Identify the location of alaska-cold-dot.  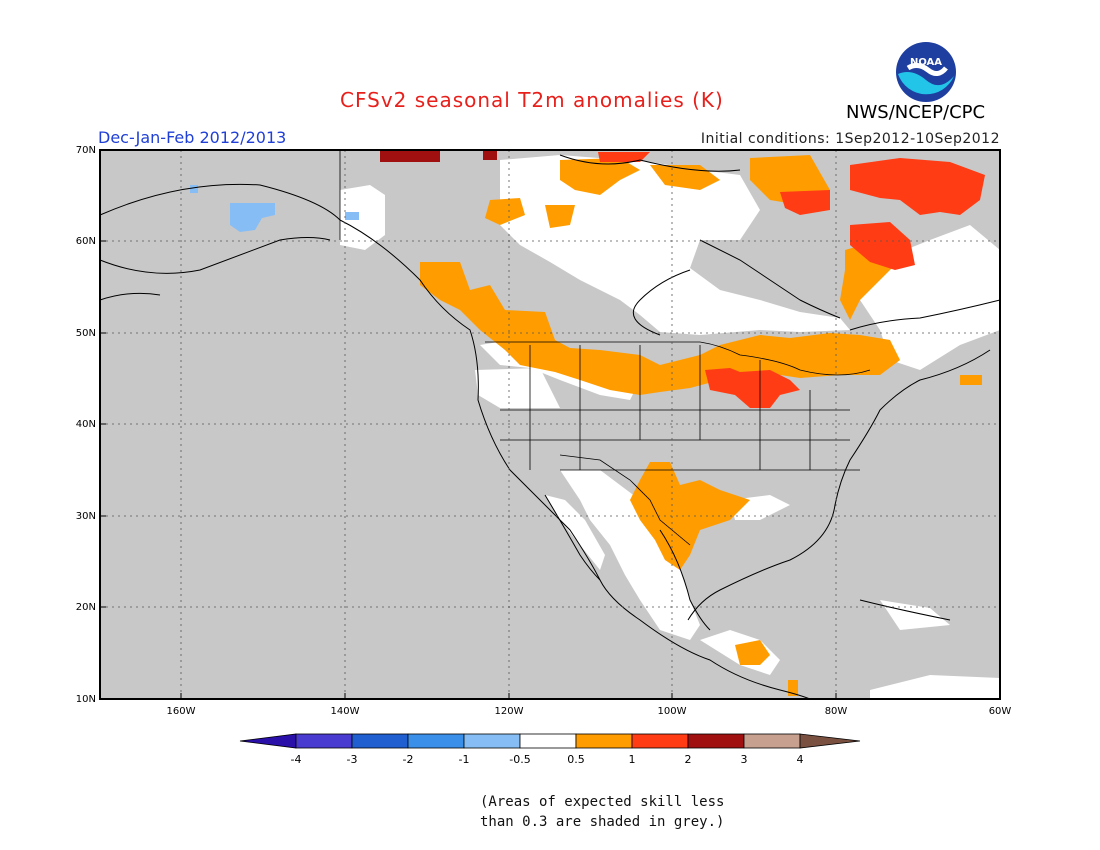
(194, 189).